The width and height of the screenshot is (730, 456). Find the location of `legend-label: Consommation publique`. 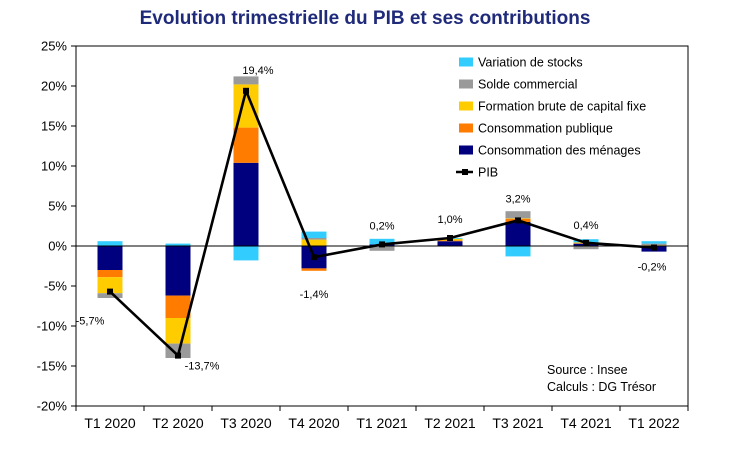

legend-label: Consommation publique is located at coordinates (545, 129).